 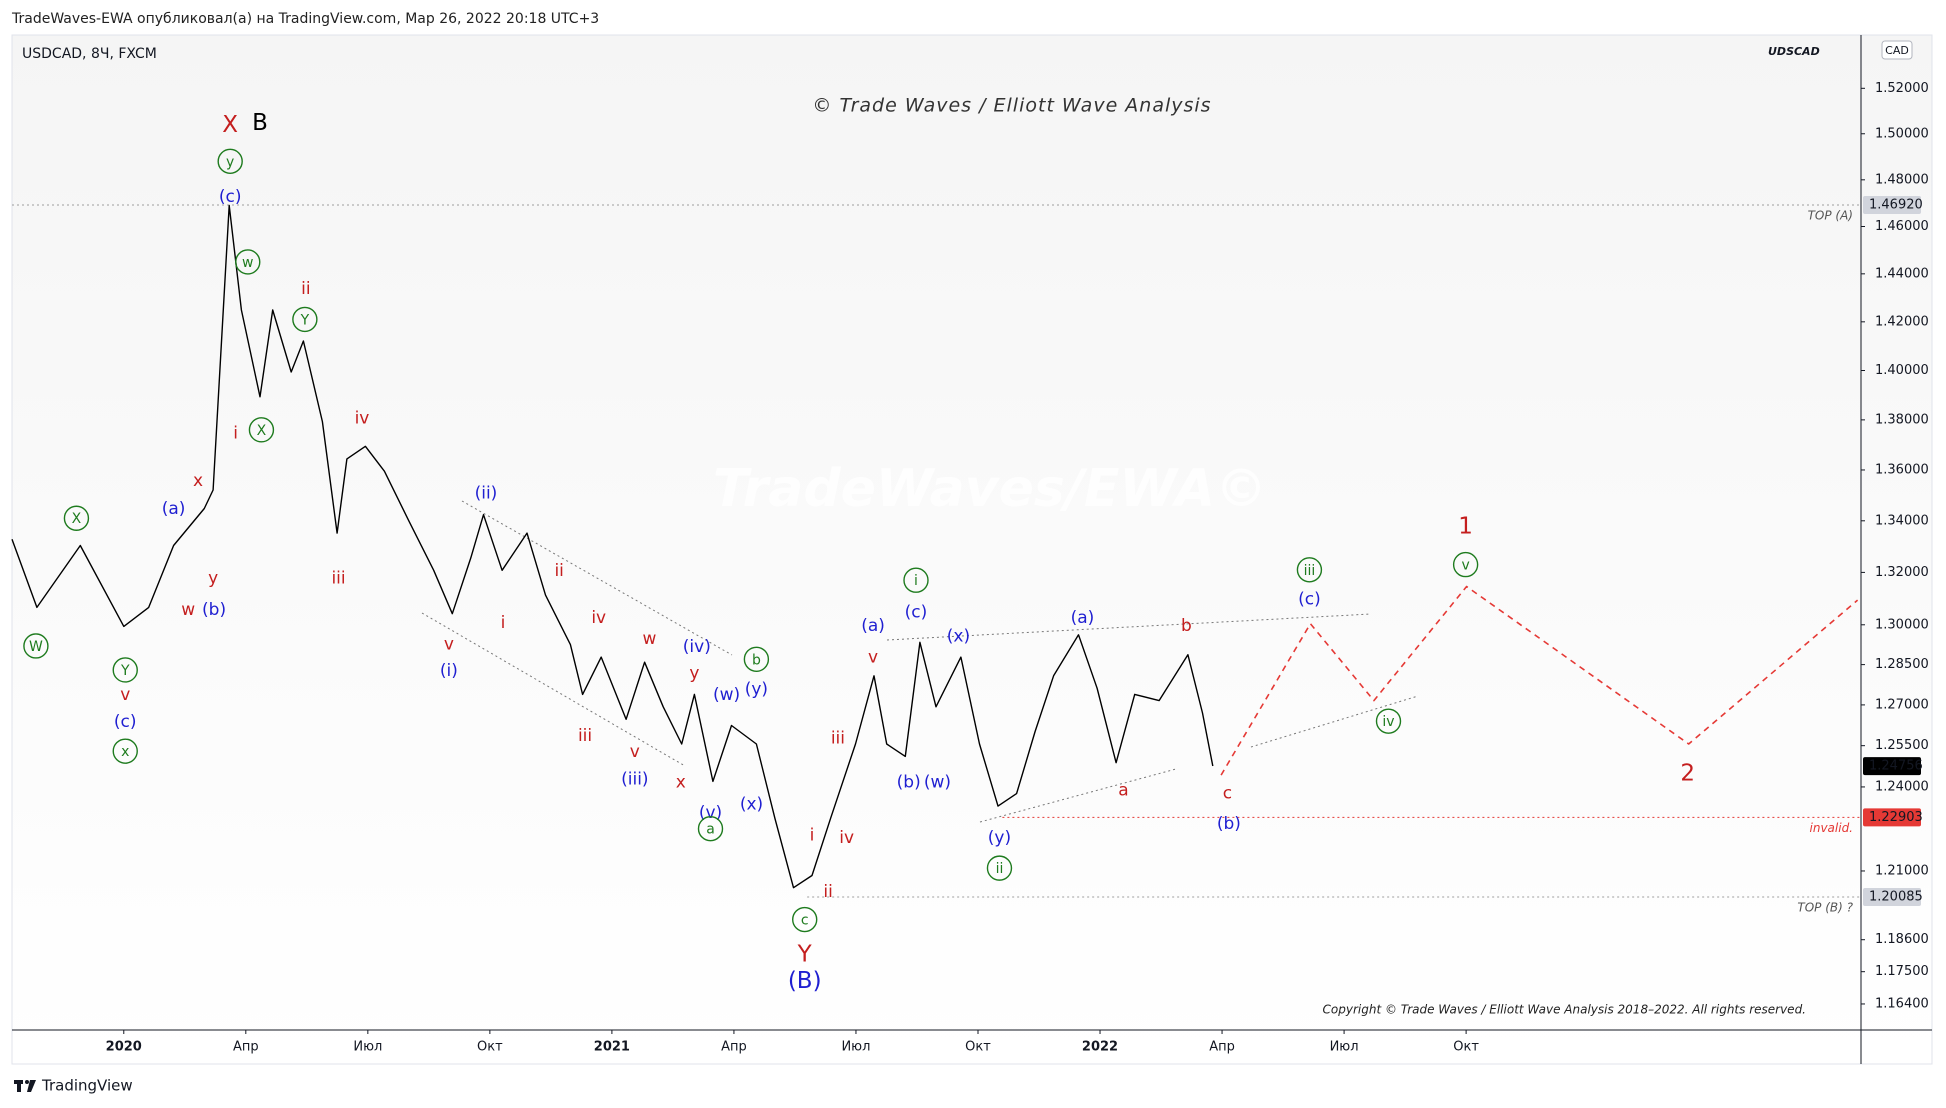 What do you see at coordinates (1902, 469) in the screenshot?
I see `y-tick-label: 1.36000` at bounding box center [1902, 469].